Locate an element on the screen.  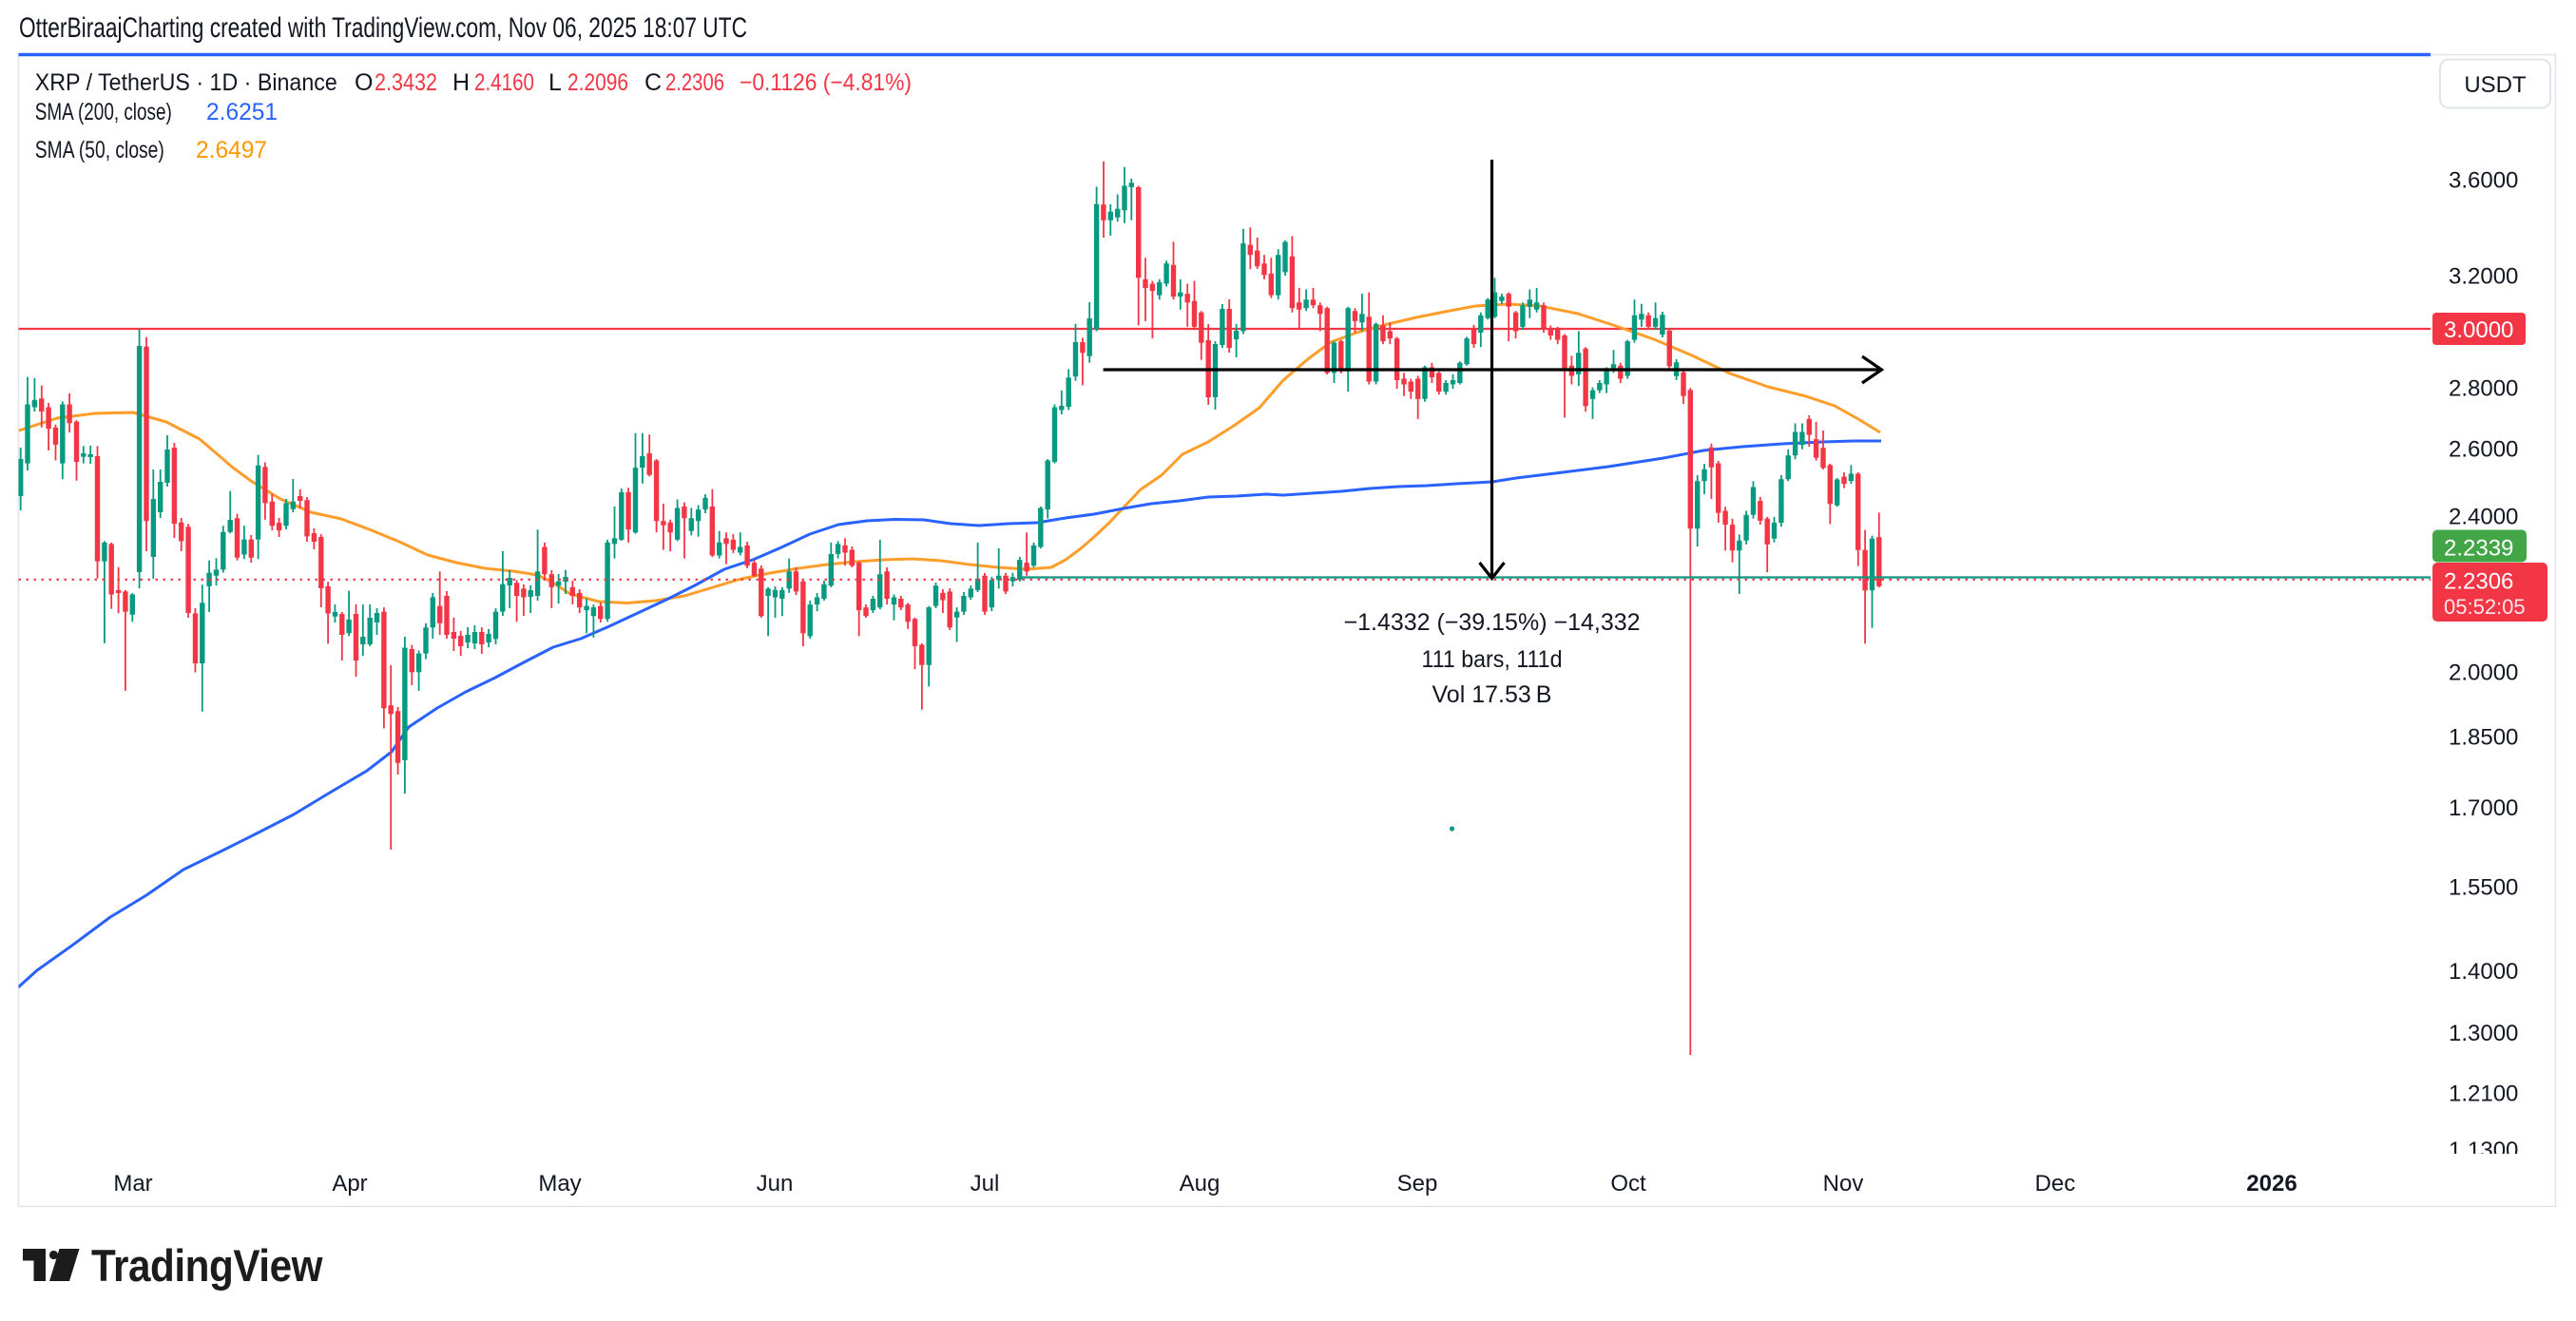
svg-text: 1.1300 is located at coordinates (2484, 1150).